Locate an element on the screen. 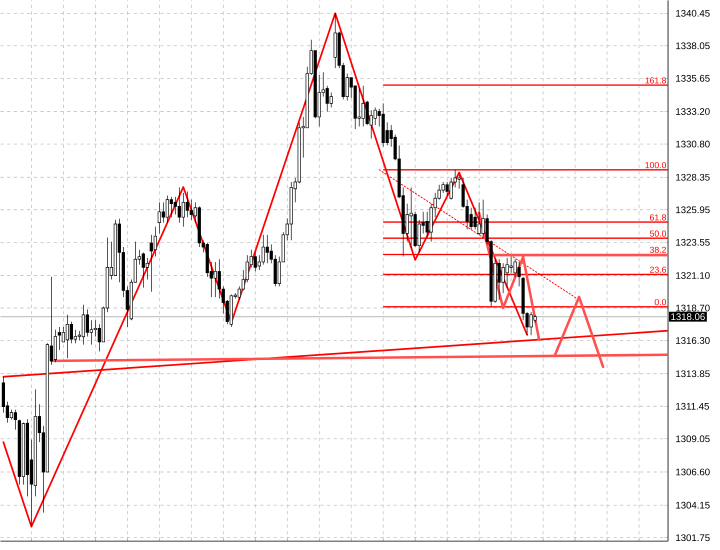 Image resolution: width=720 pixels, height=550 pixels. annotation: 161.8 is located at coordinates (655, 80).